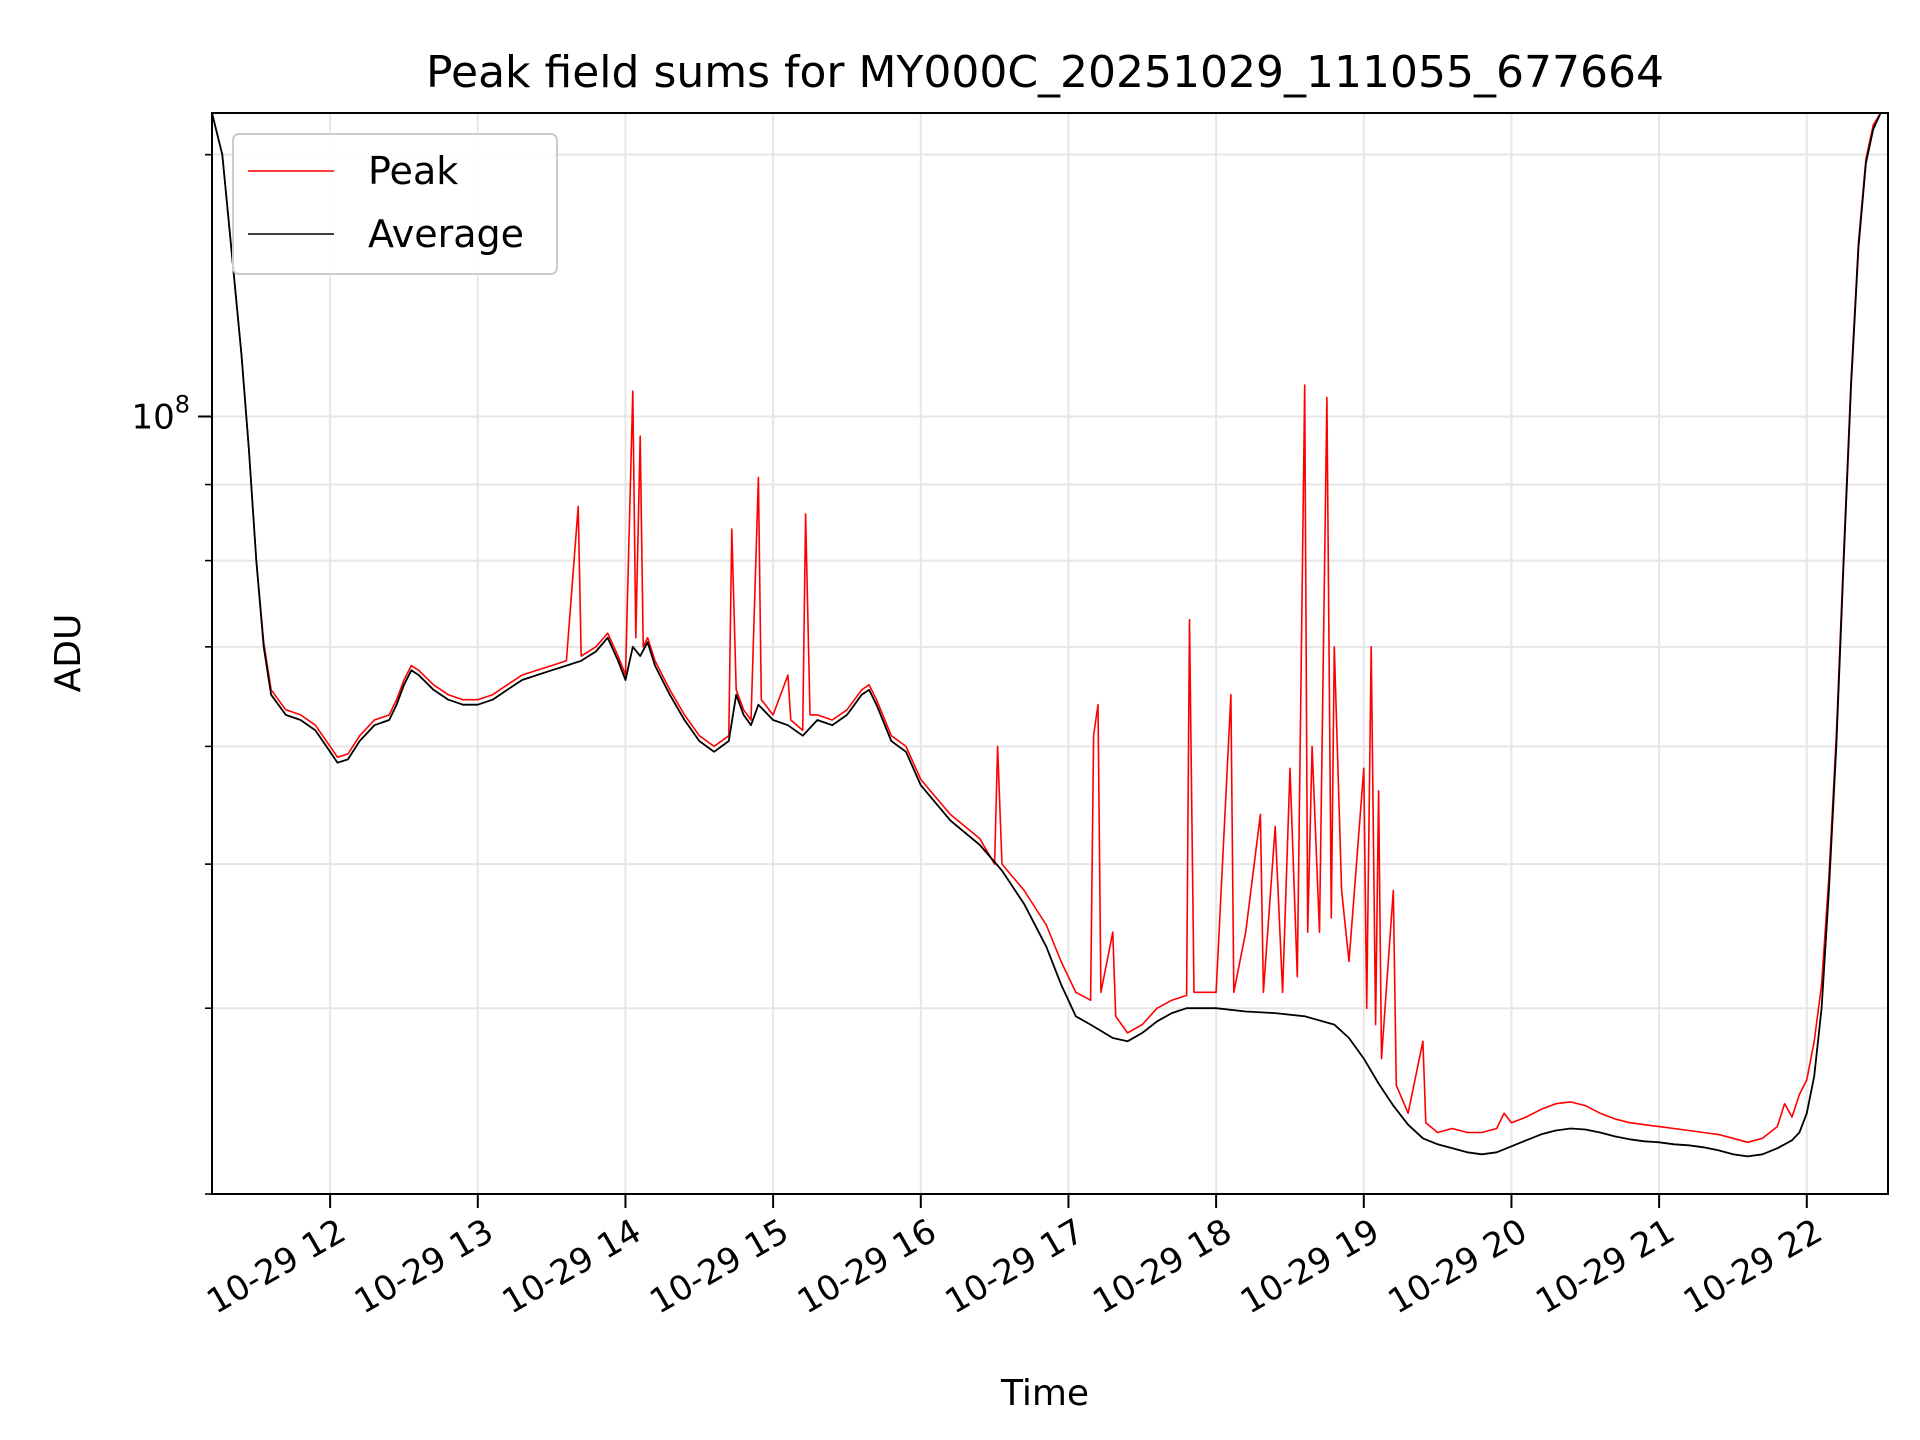 This screenshot has height=1440, width=1920. I want to click on legend-label-average: Average, so click(446, 234).